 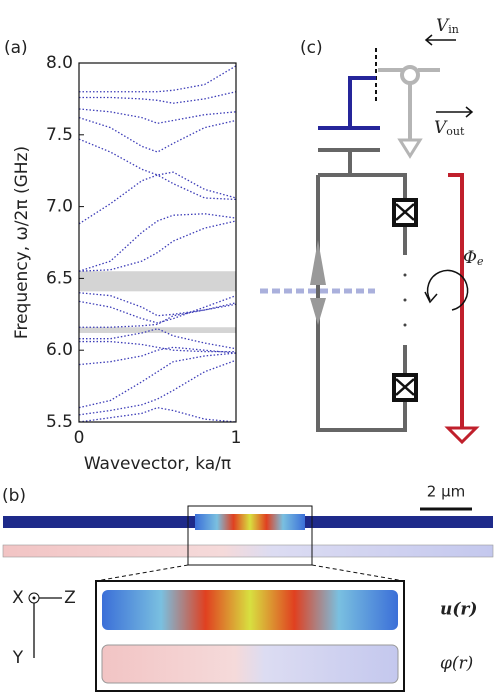 I want to click on input-wire, so click(x=362, y=102).